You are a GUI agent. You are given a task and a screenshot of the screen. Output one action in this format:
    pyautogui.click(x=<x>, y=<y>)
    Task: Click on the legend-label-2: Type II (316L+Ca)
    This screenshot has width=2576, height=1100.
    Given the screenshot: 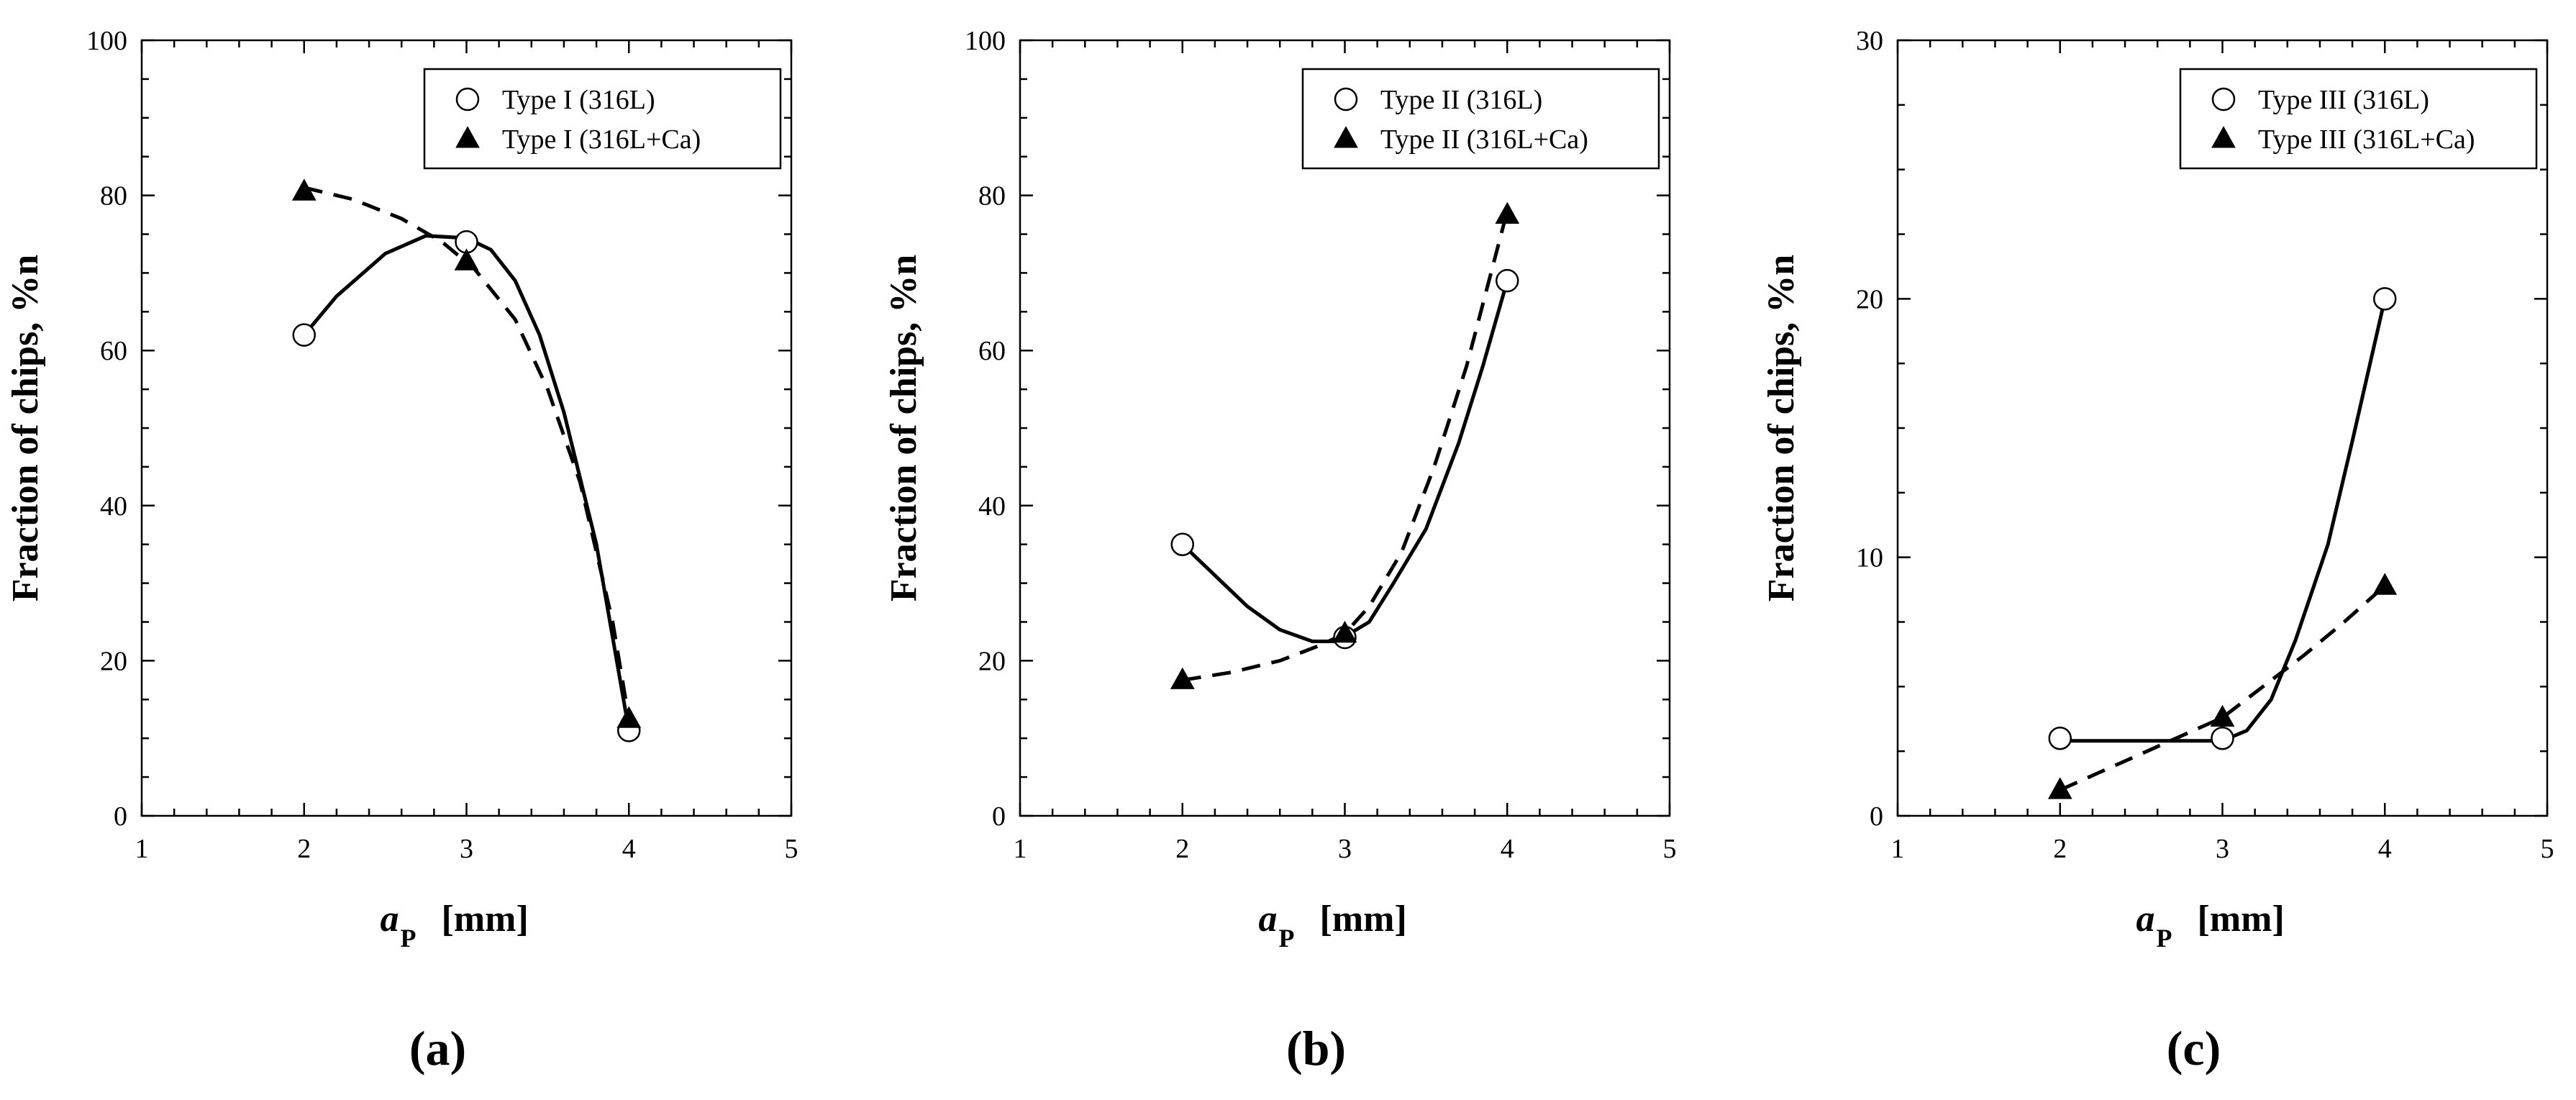 What is the action you would take?
    pyautogui.click(x=1484, y=139)
    